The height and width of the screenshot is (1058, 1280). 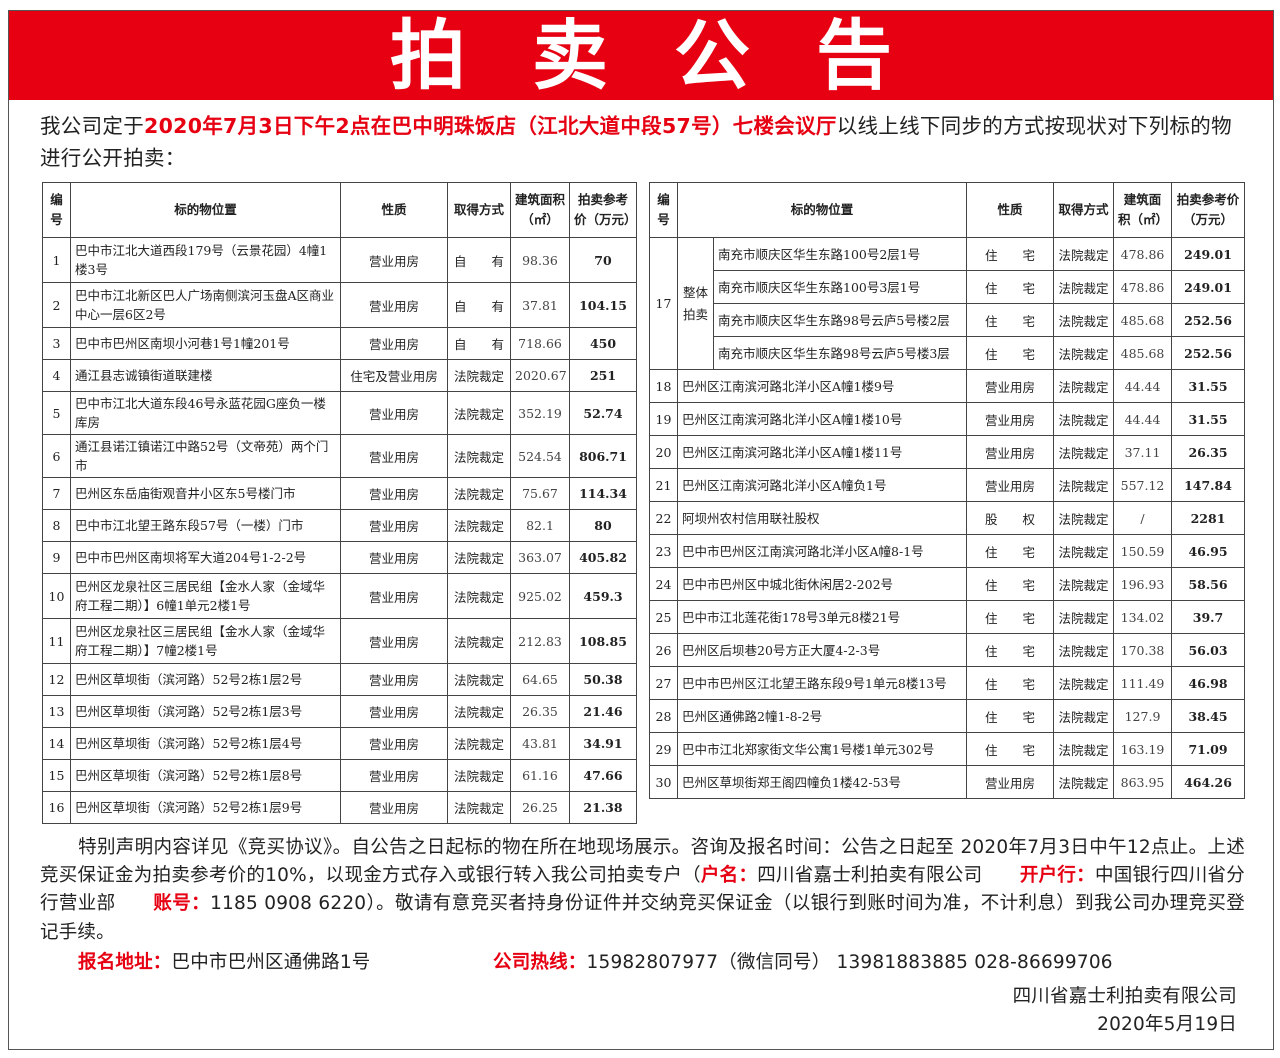 What do you see at coordinates (663, 452) in the screenshot?
I see `row-number: 20` at bounding box center [663, 452].